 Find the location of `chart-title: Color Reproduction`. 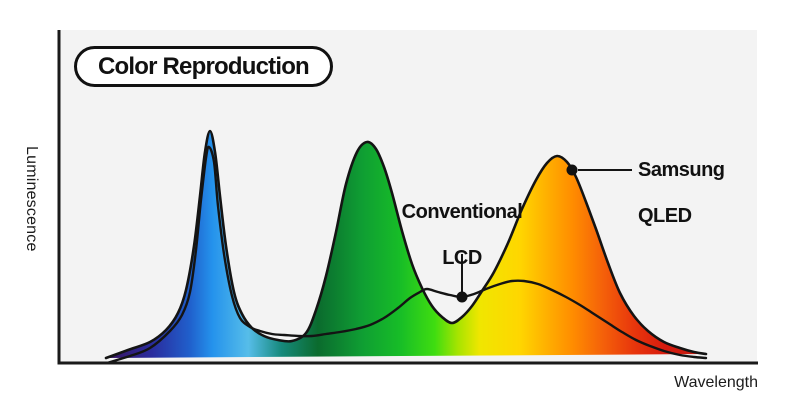

chart-title: Color Reproduction is located at coordinates (204, 66).